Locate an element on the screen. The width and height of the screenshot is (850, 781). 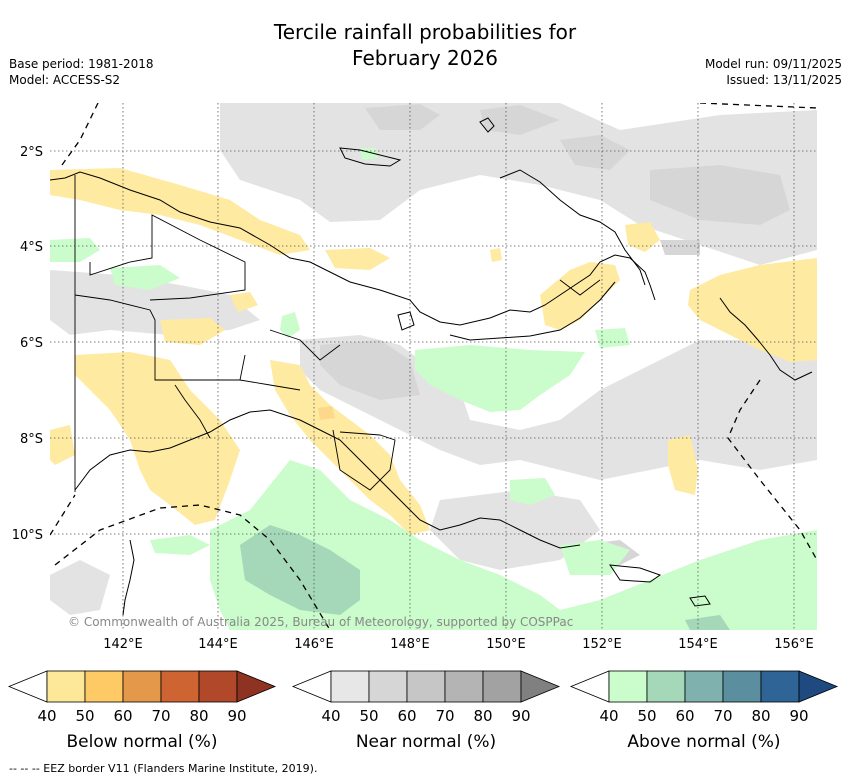
lat-label-6s: 6°S is located at coordinates (31, 343).